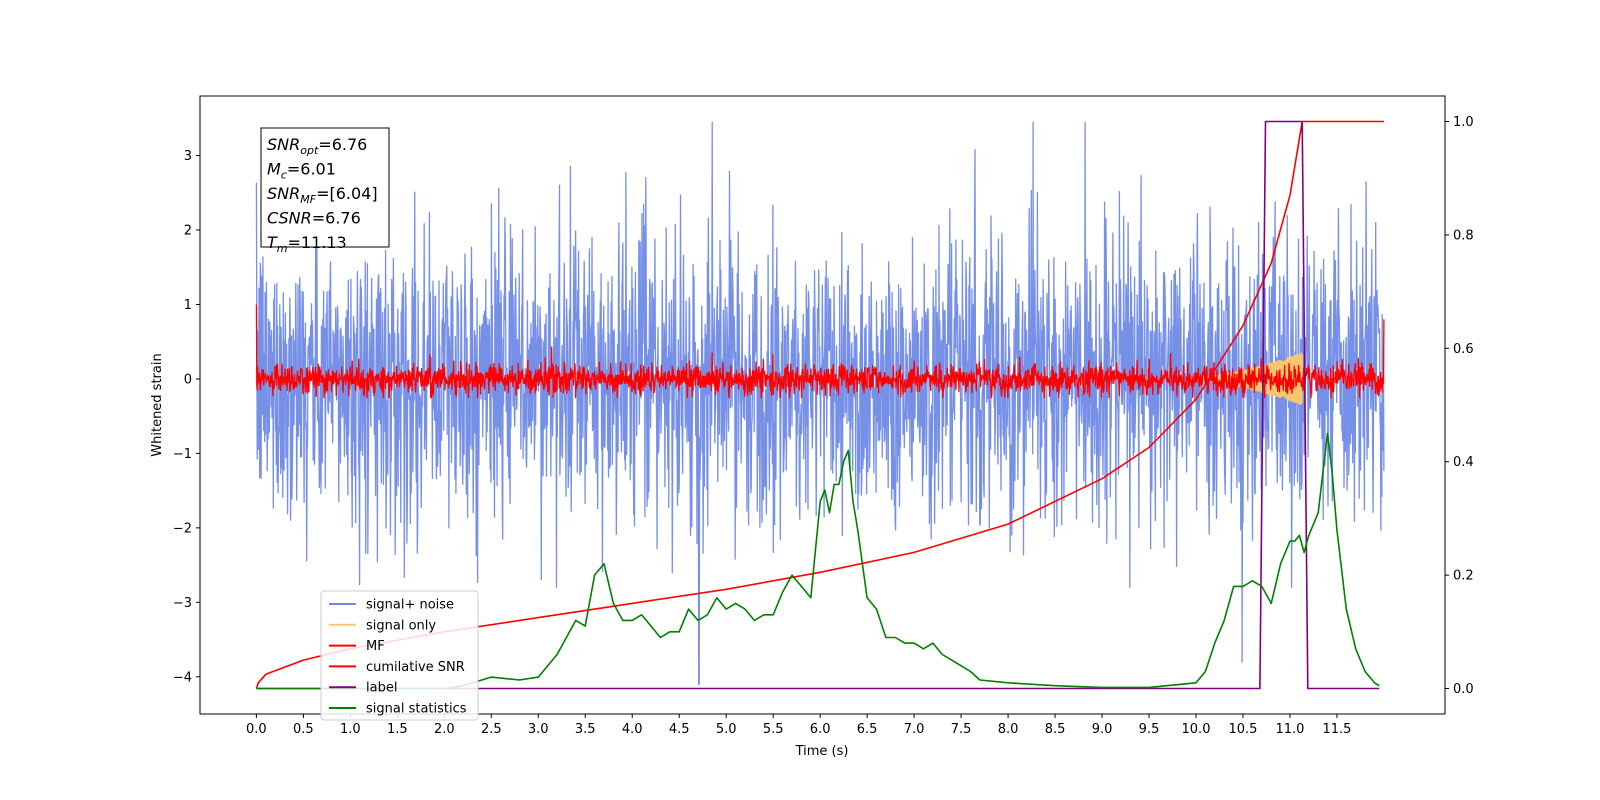 This screenshot has width=1600, height=800. Describe the element at coordinates (1336, 729) in the screenshot. I see `x-tick-label: 11.5` at that location.